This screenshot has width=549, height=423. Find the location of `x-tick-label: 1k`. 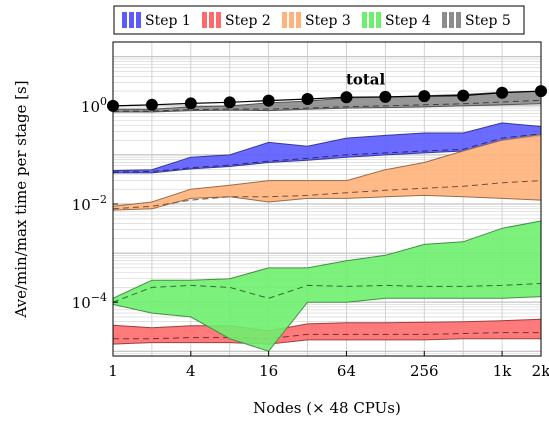

x-tick-label: 1k is located at coordinates (503, 371).